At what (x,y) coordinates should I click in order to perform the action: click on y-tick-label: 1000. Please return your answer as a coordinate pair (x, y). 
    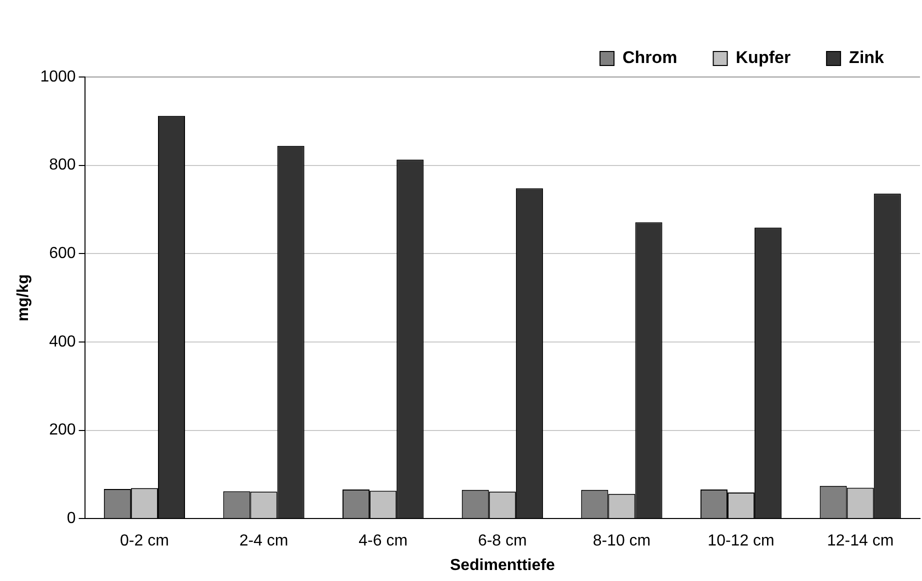
    Looking at the image, I should click on (58, 77).